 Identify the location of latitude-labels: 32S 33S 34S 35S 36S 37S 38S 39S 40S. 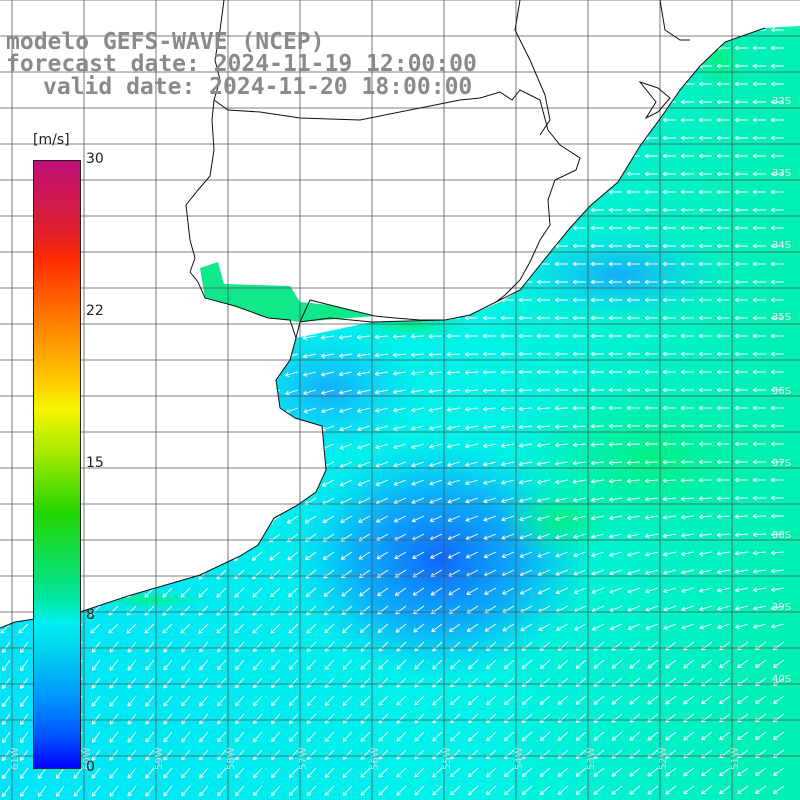
(781, 390).